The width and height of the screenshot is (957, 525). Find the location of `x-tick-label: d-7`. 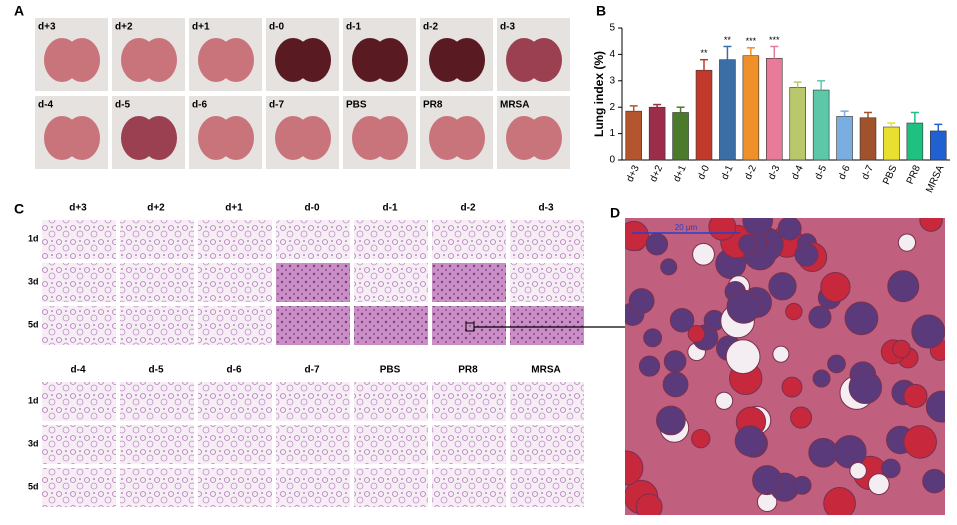

x-tick-label: d-7 is located at coordinates (868, 172).